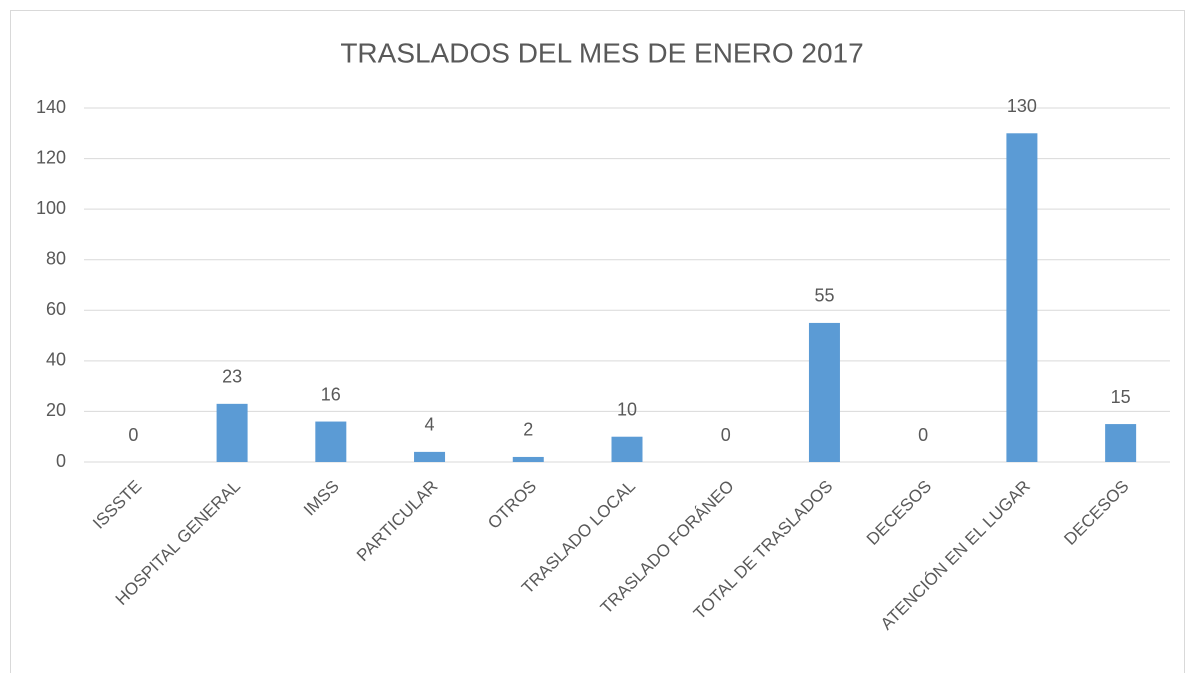 This screenshot has height=673, width=1188. I want to click on y-tick-label: 0, so click(61, 461).